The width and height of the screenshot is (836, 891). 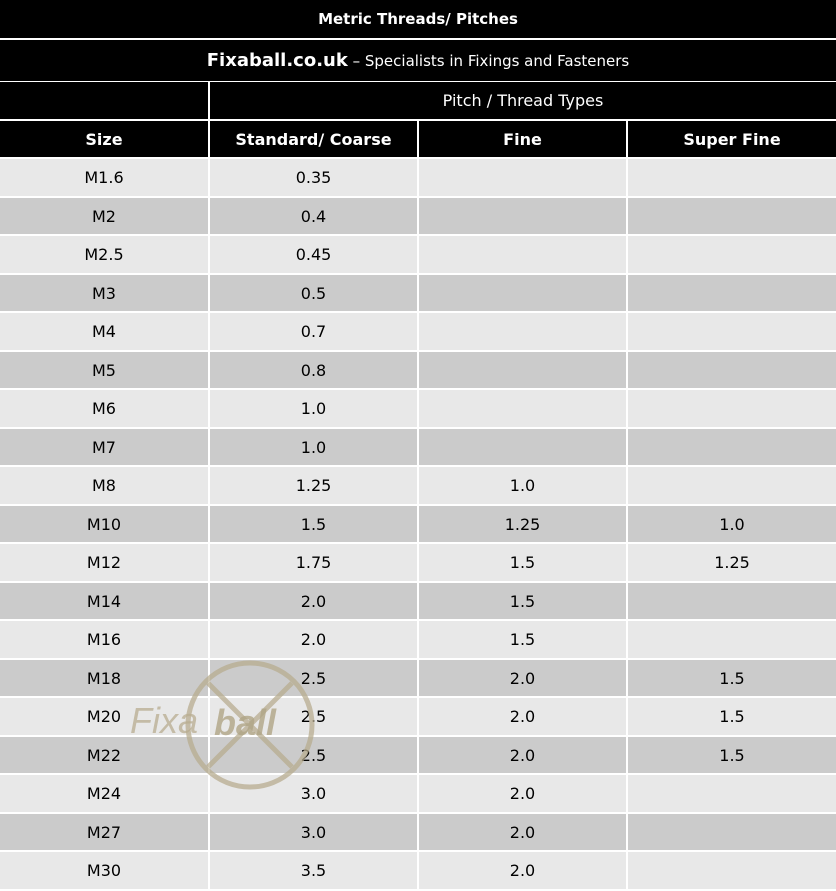 What do you see at coordinates (418, 19) in the screenshot?
I see `table-title: Metric Threads/ Pitches` at bounding box center [418, 19].